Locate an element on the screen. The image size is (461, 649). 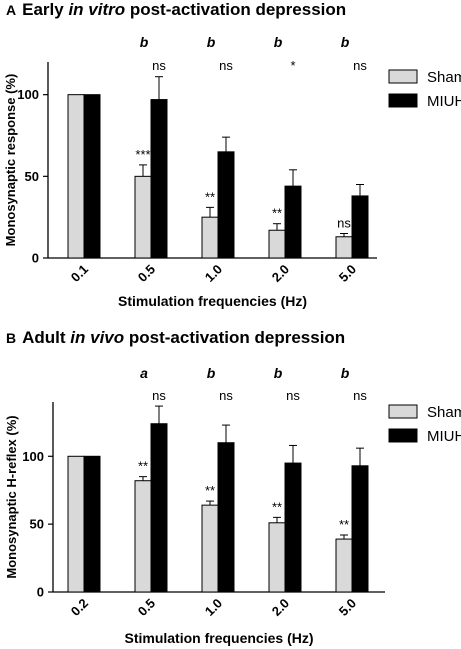
chart-b-x-tick-label: 1.0 is located at coordinates (213, 607).